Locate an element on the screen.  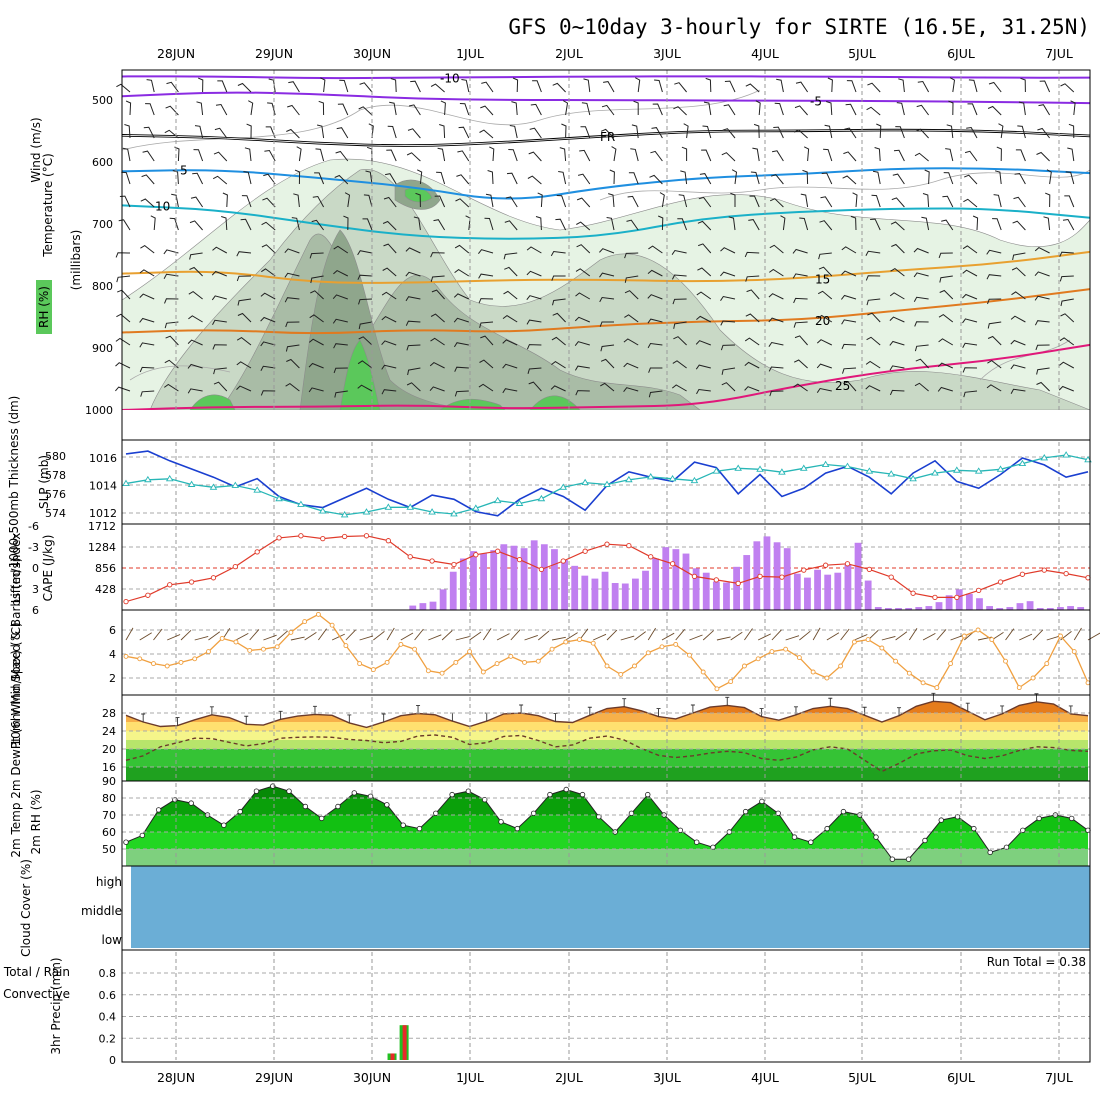
date-label-top-30JUN: 30JUN is located at coordinates (372, 53).